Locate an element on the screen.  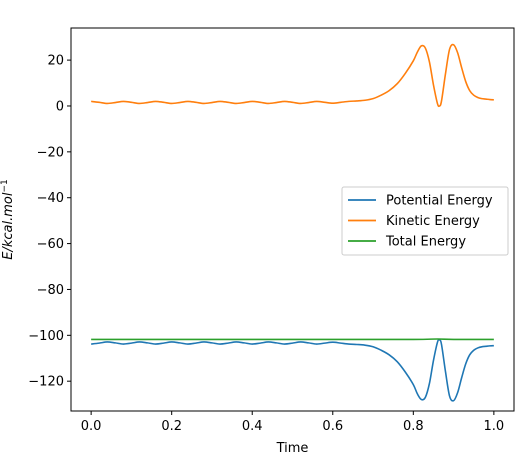
y-axis-ticks: 20 0 −20 −40 −60 −80 −100 −120 is located at coordinates (49, 222).